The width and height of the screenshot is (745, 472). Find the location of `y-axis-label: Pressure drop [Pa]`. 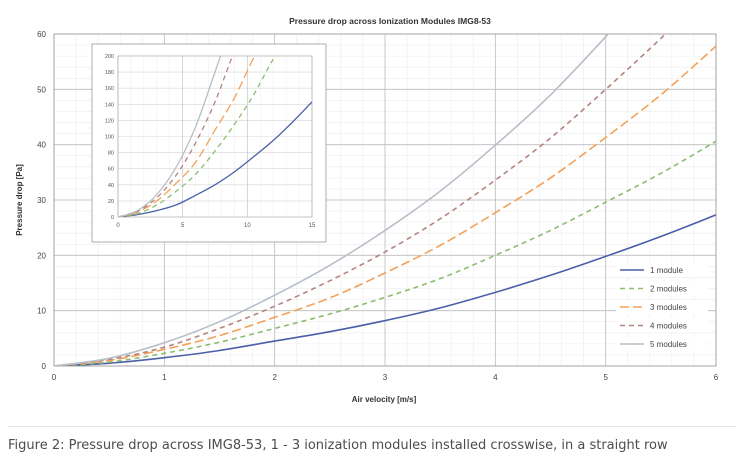

y-axis-label: Pressure drop [Pa] is located at coordinates (19, 200).